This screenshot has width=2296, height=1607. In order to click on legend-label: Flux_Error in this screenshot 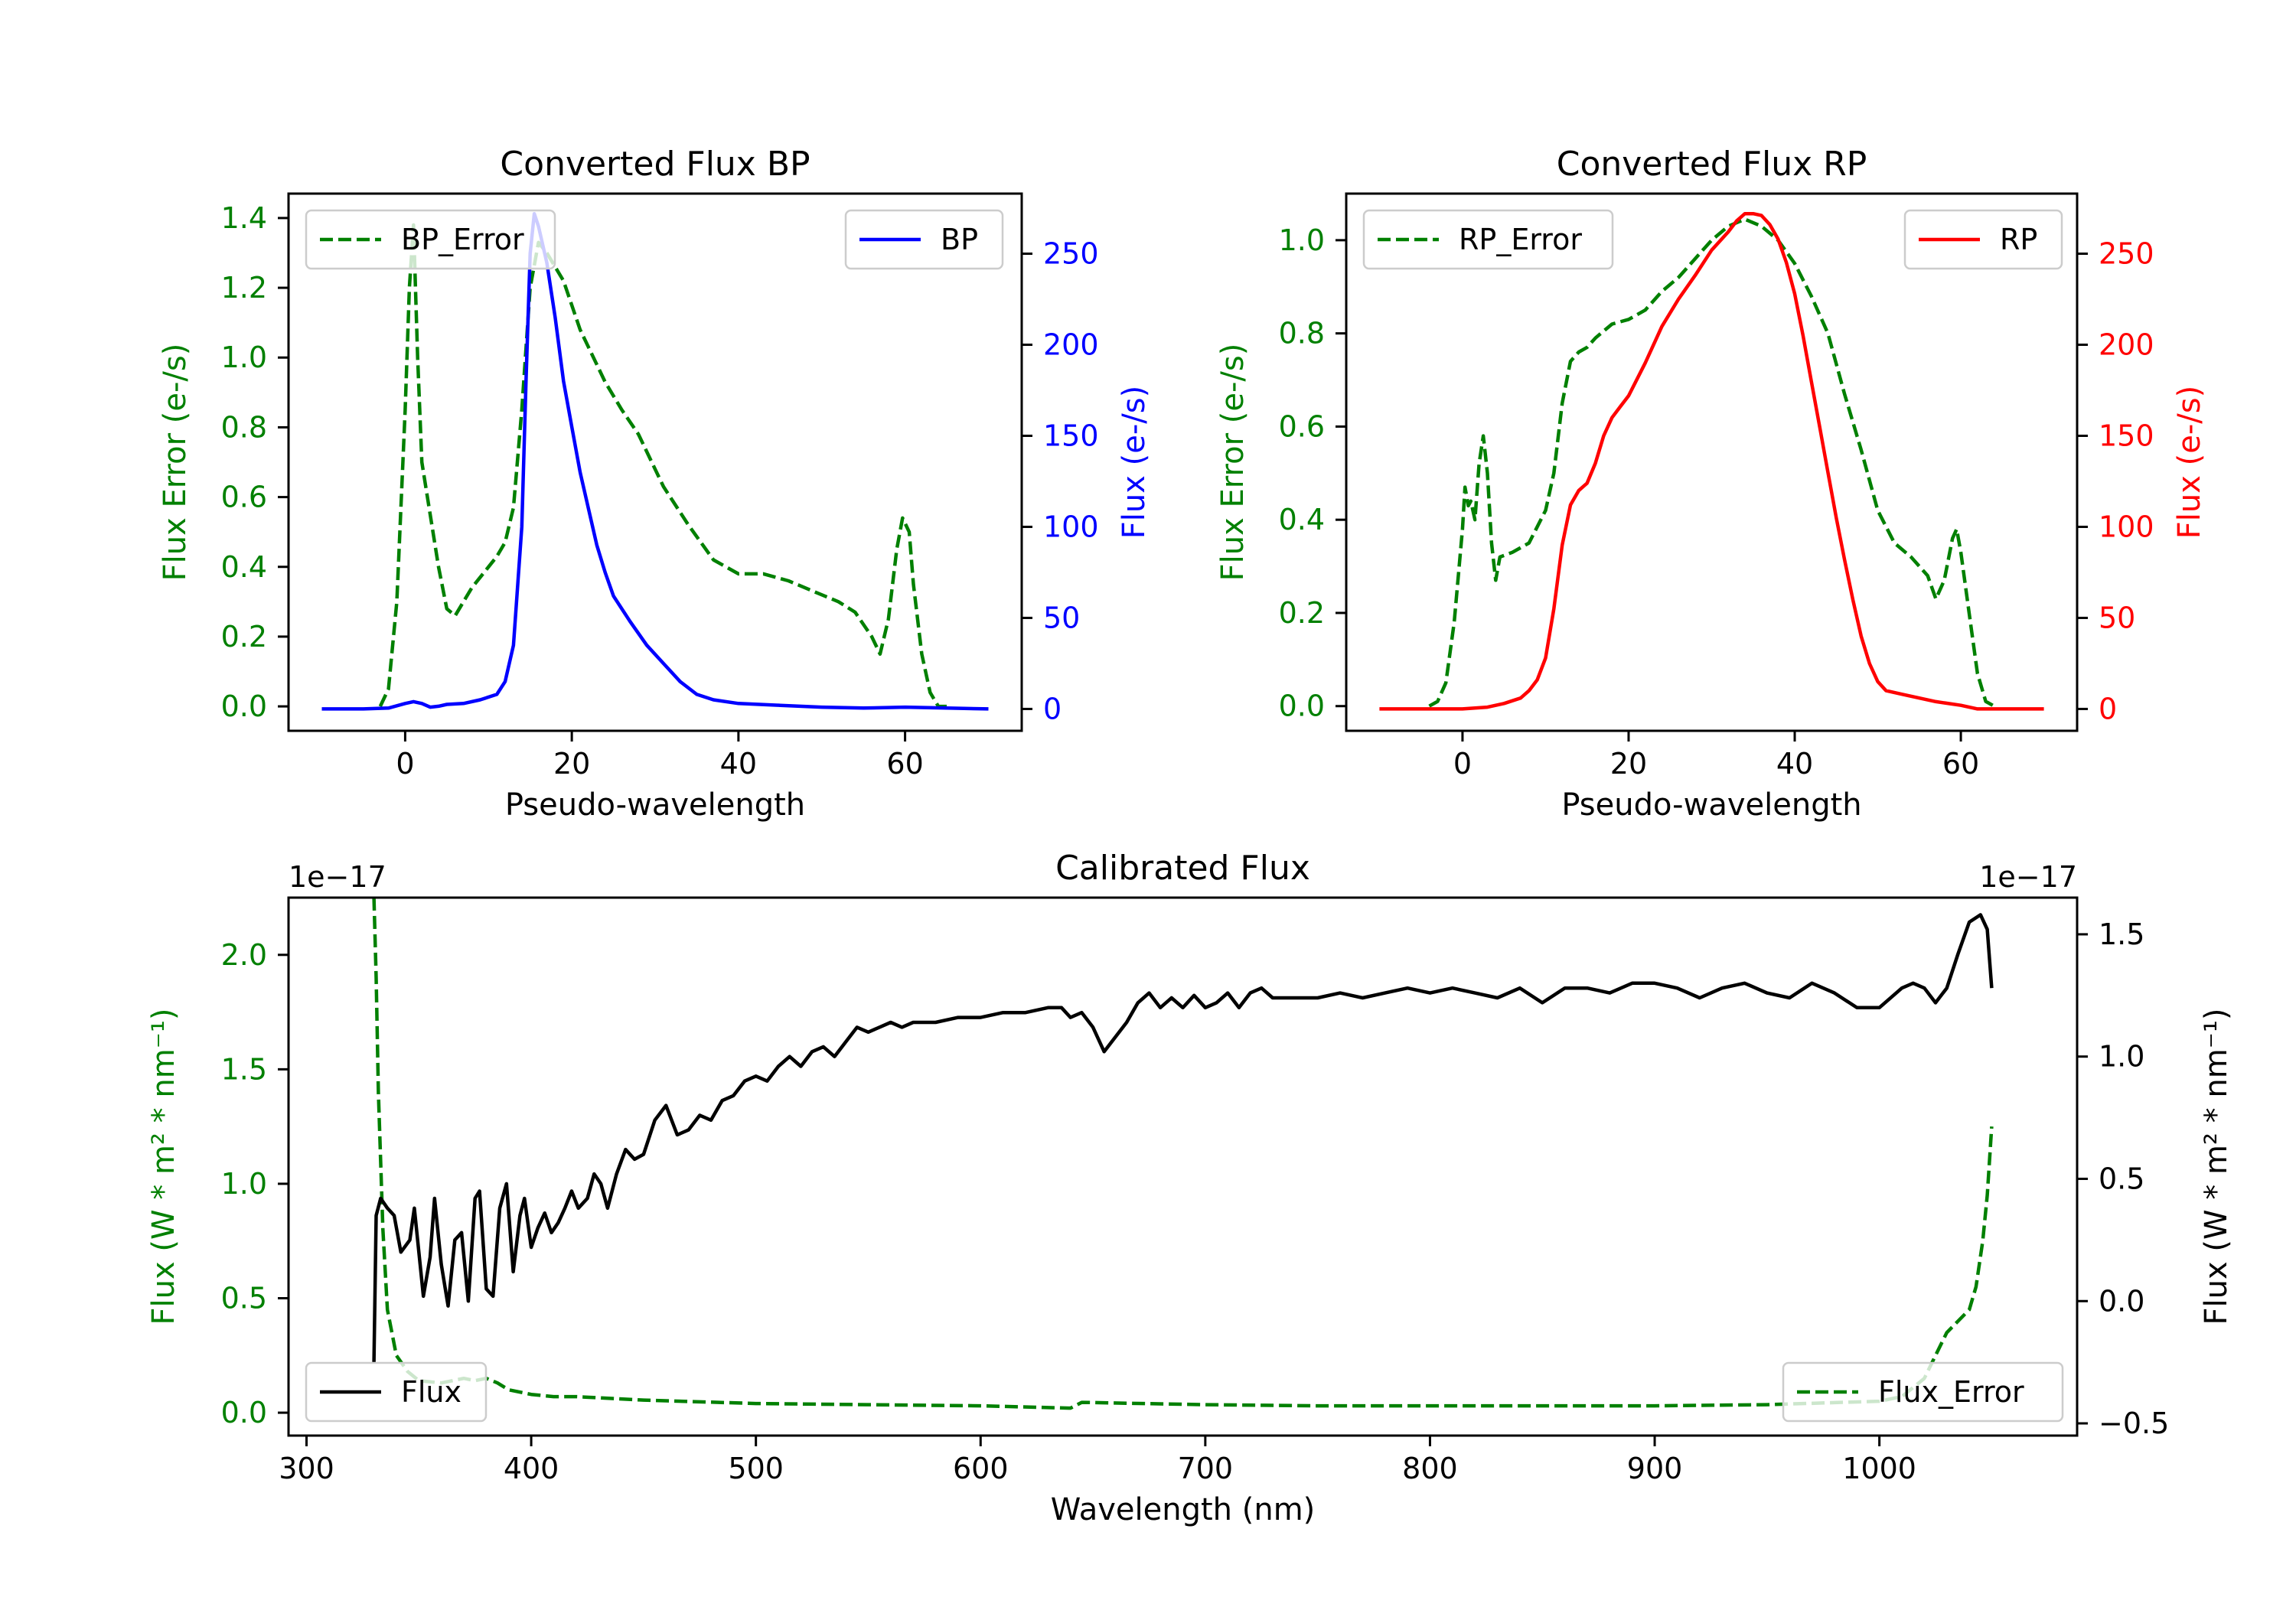, I will do `click(1951, 1392)`.